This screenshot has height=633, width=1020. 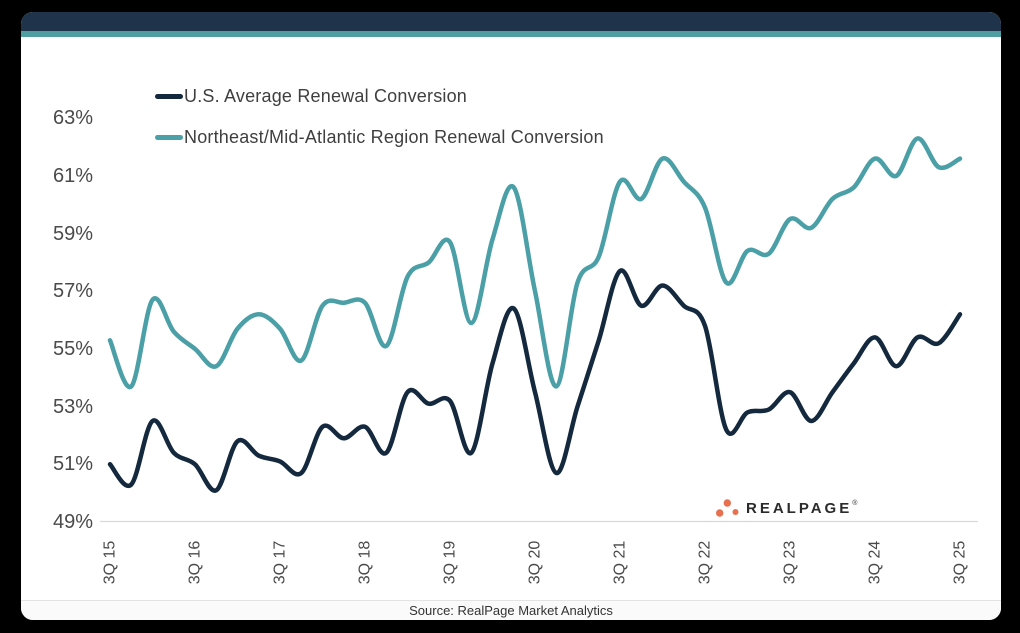 I want to click on y-axis-tick-label: 63%, so click(x=72, y=118).